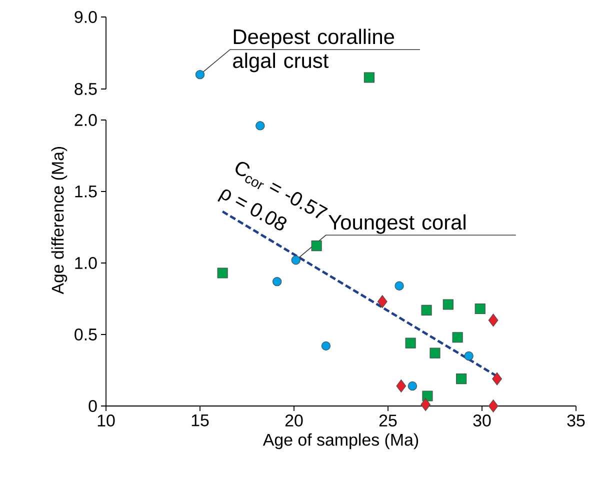 This screenshot has height=491, width=594. I want to click on annotation: Deepest coralline algal crust, so click(313, 50).